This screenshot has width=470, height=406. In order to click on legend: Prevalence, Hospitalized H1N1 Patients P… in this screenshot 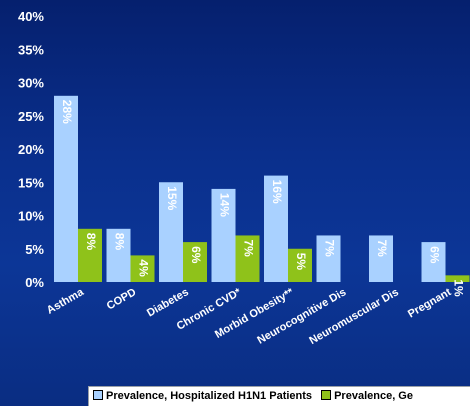, I will do `click(279, 396)`.